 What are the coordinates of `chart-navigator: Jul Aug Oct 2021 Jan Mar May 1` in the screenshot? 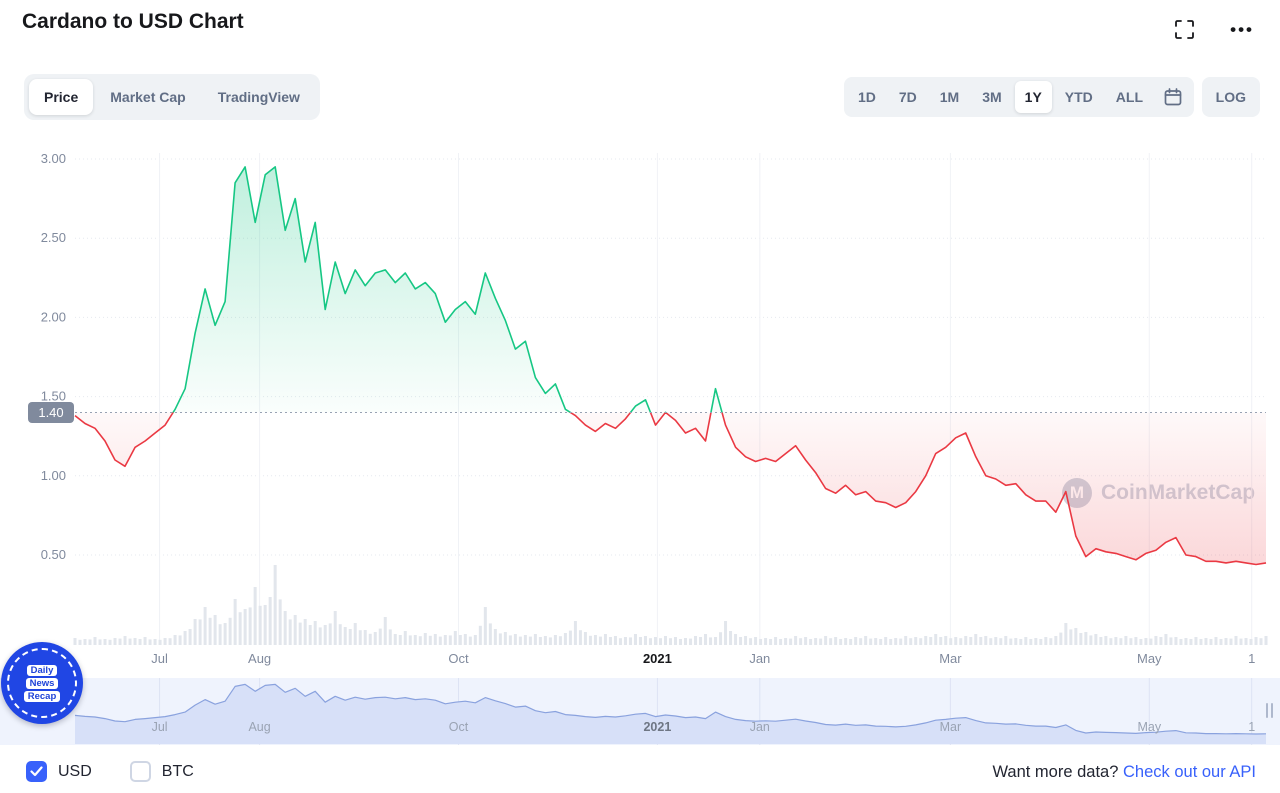 It's located at (640, 711).